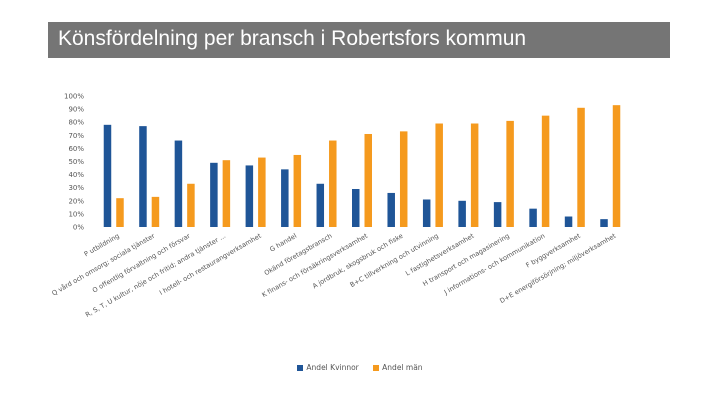  What do you see at coordinates (76, 214) in the screenshot?
I see `y-tick-label: 10%` at bounding box center [76, 214].